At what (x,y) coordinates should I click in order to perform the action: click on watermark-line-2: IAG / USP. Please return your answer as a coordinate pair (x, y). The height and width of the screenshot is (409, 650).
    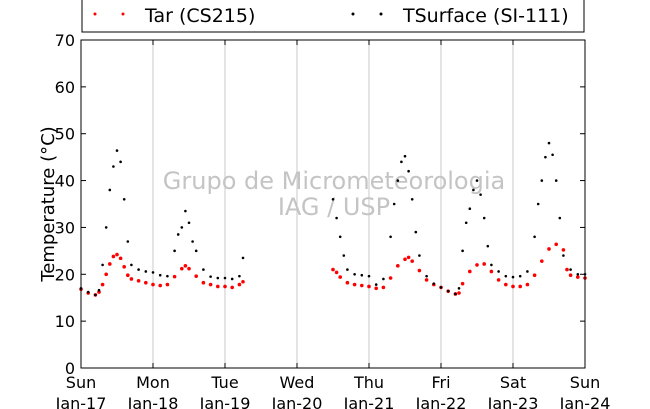
    Looking at the image, I should click on (334, 207).